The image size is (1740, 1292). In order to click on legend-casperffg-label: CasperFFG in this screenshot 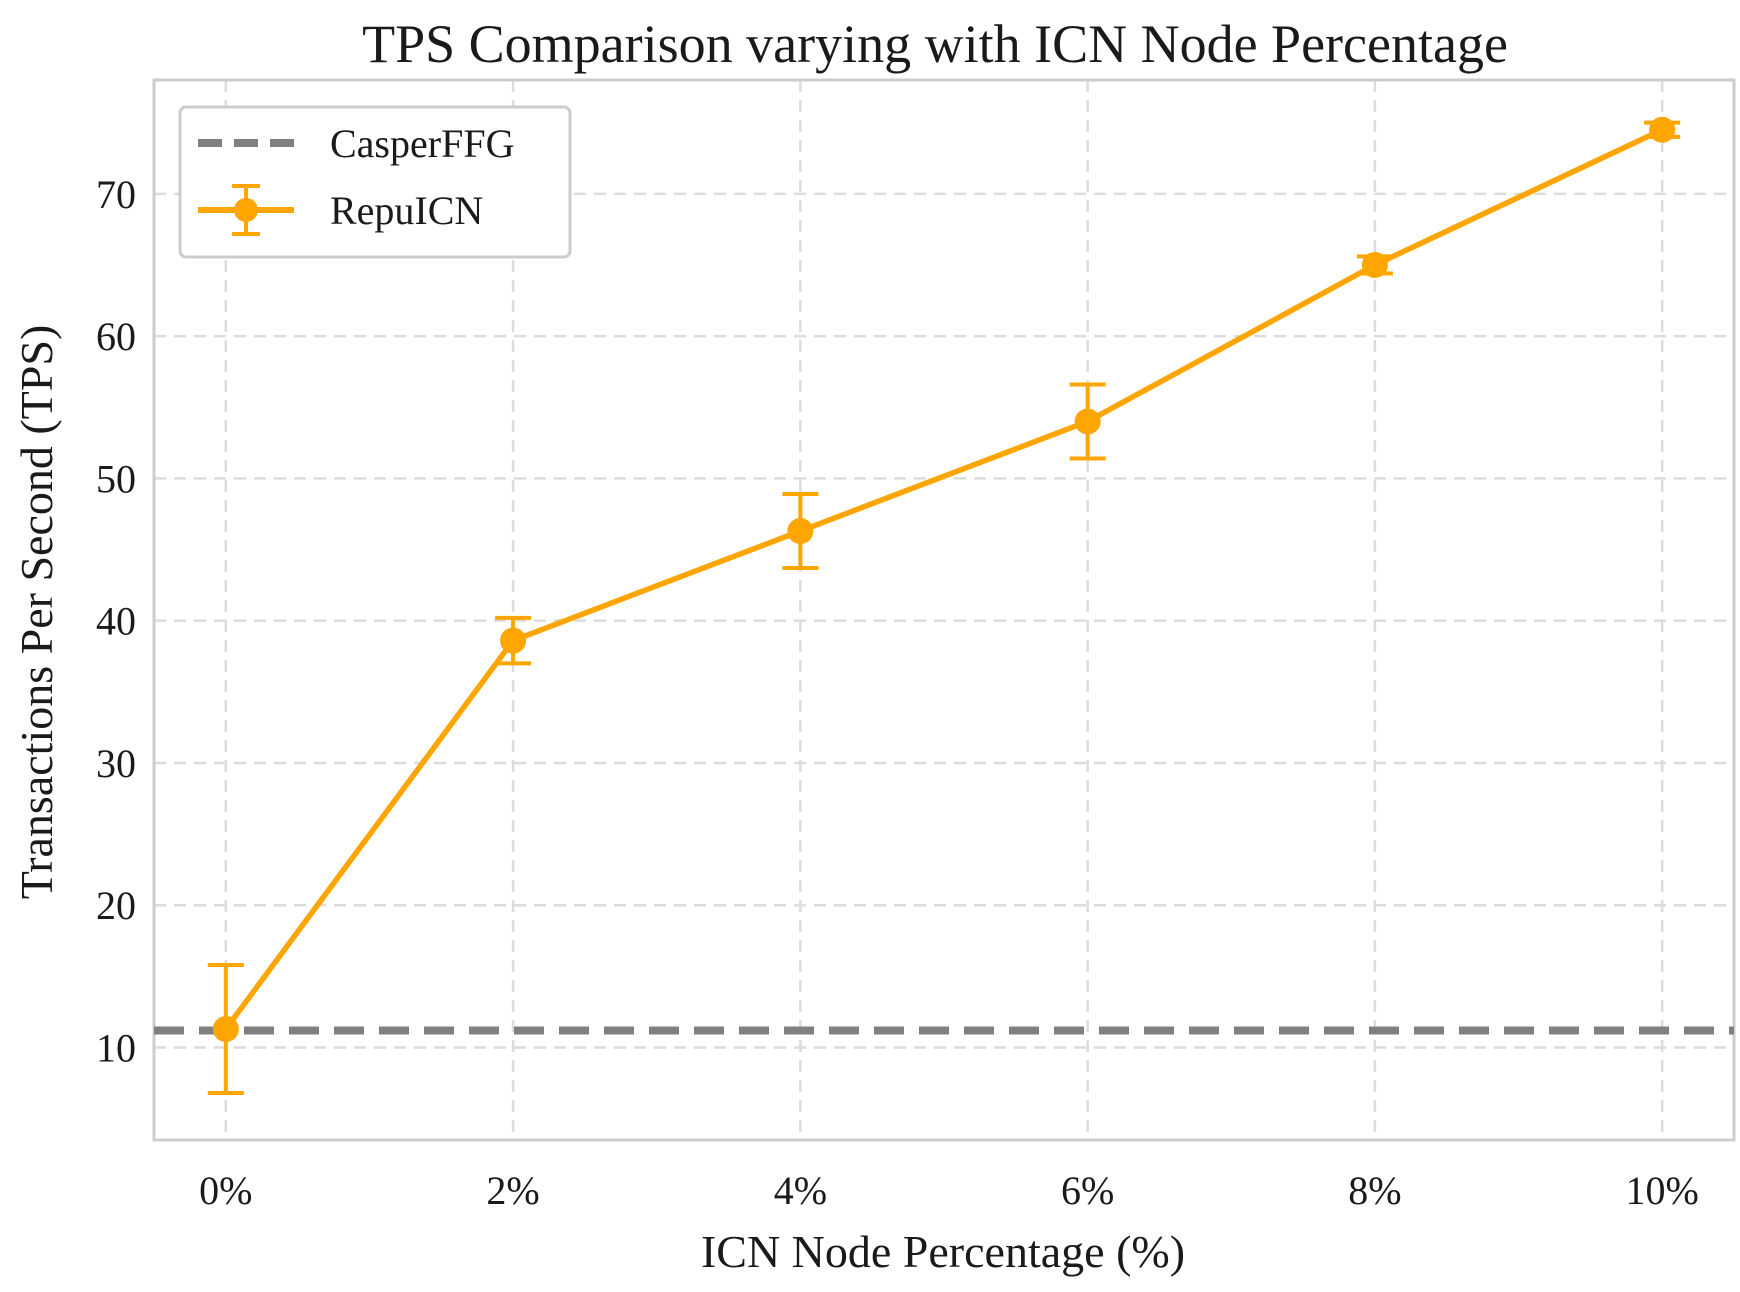, I will do `click(422, 143)`.